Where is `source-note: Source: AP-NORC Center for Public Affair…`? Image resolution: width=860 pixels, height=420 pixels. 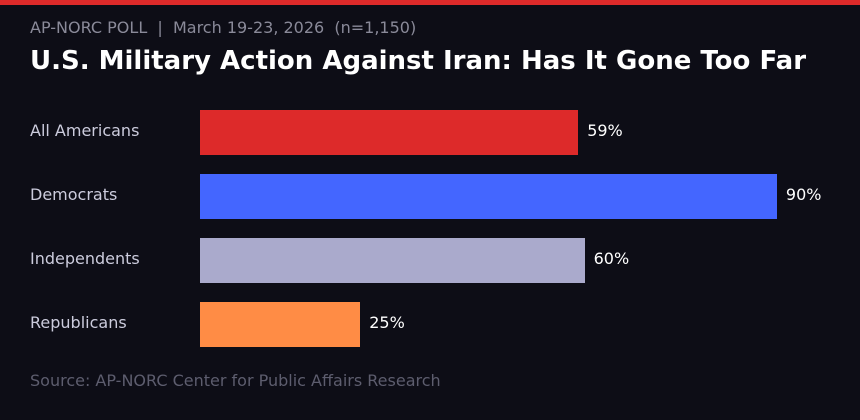 source-note: Source: AP-NORC Center for Public Affair… is located at coordinates (235, 380).